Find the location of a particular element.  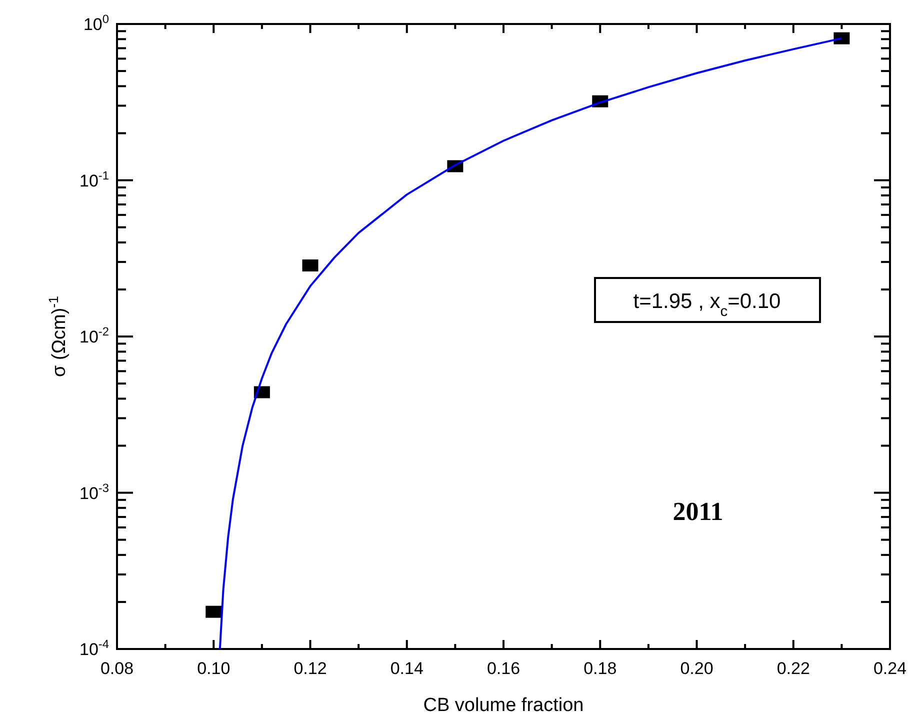

y-tick-label: 10$^{-4}$ is located at coordinates (95, 648).